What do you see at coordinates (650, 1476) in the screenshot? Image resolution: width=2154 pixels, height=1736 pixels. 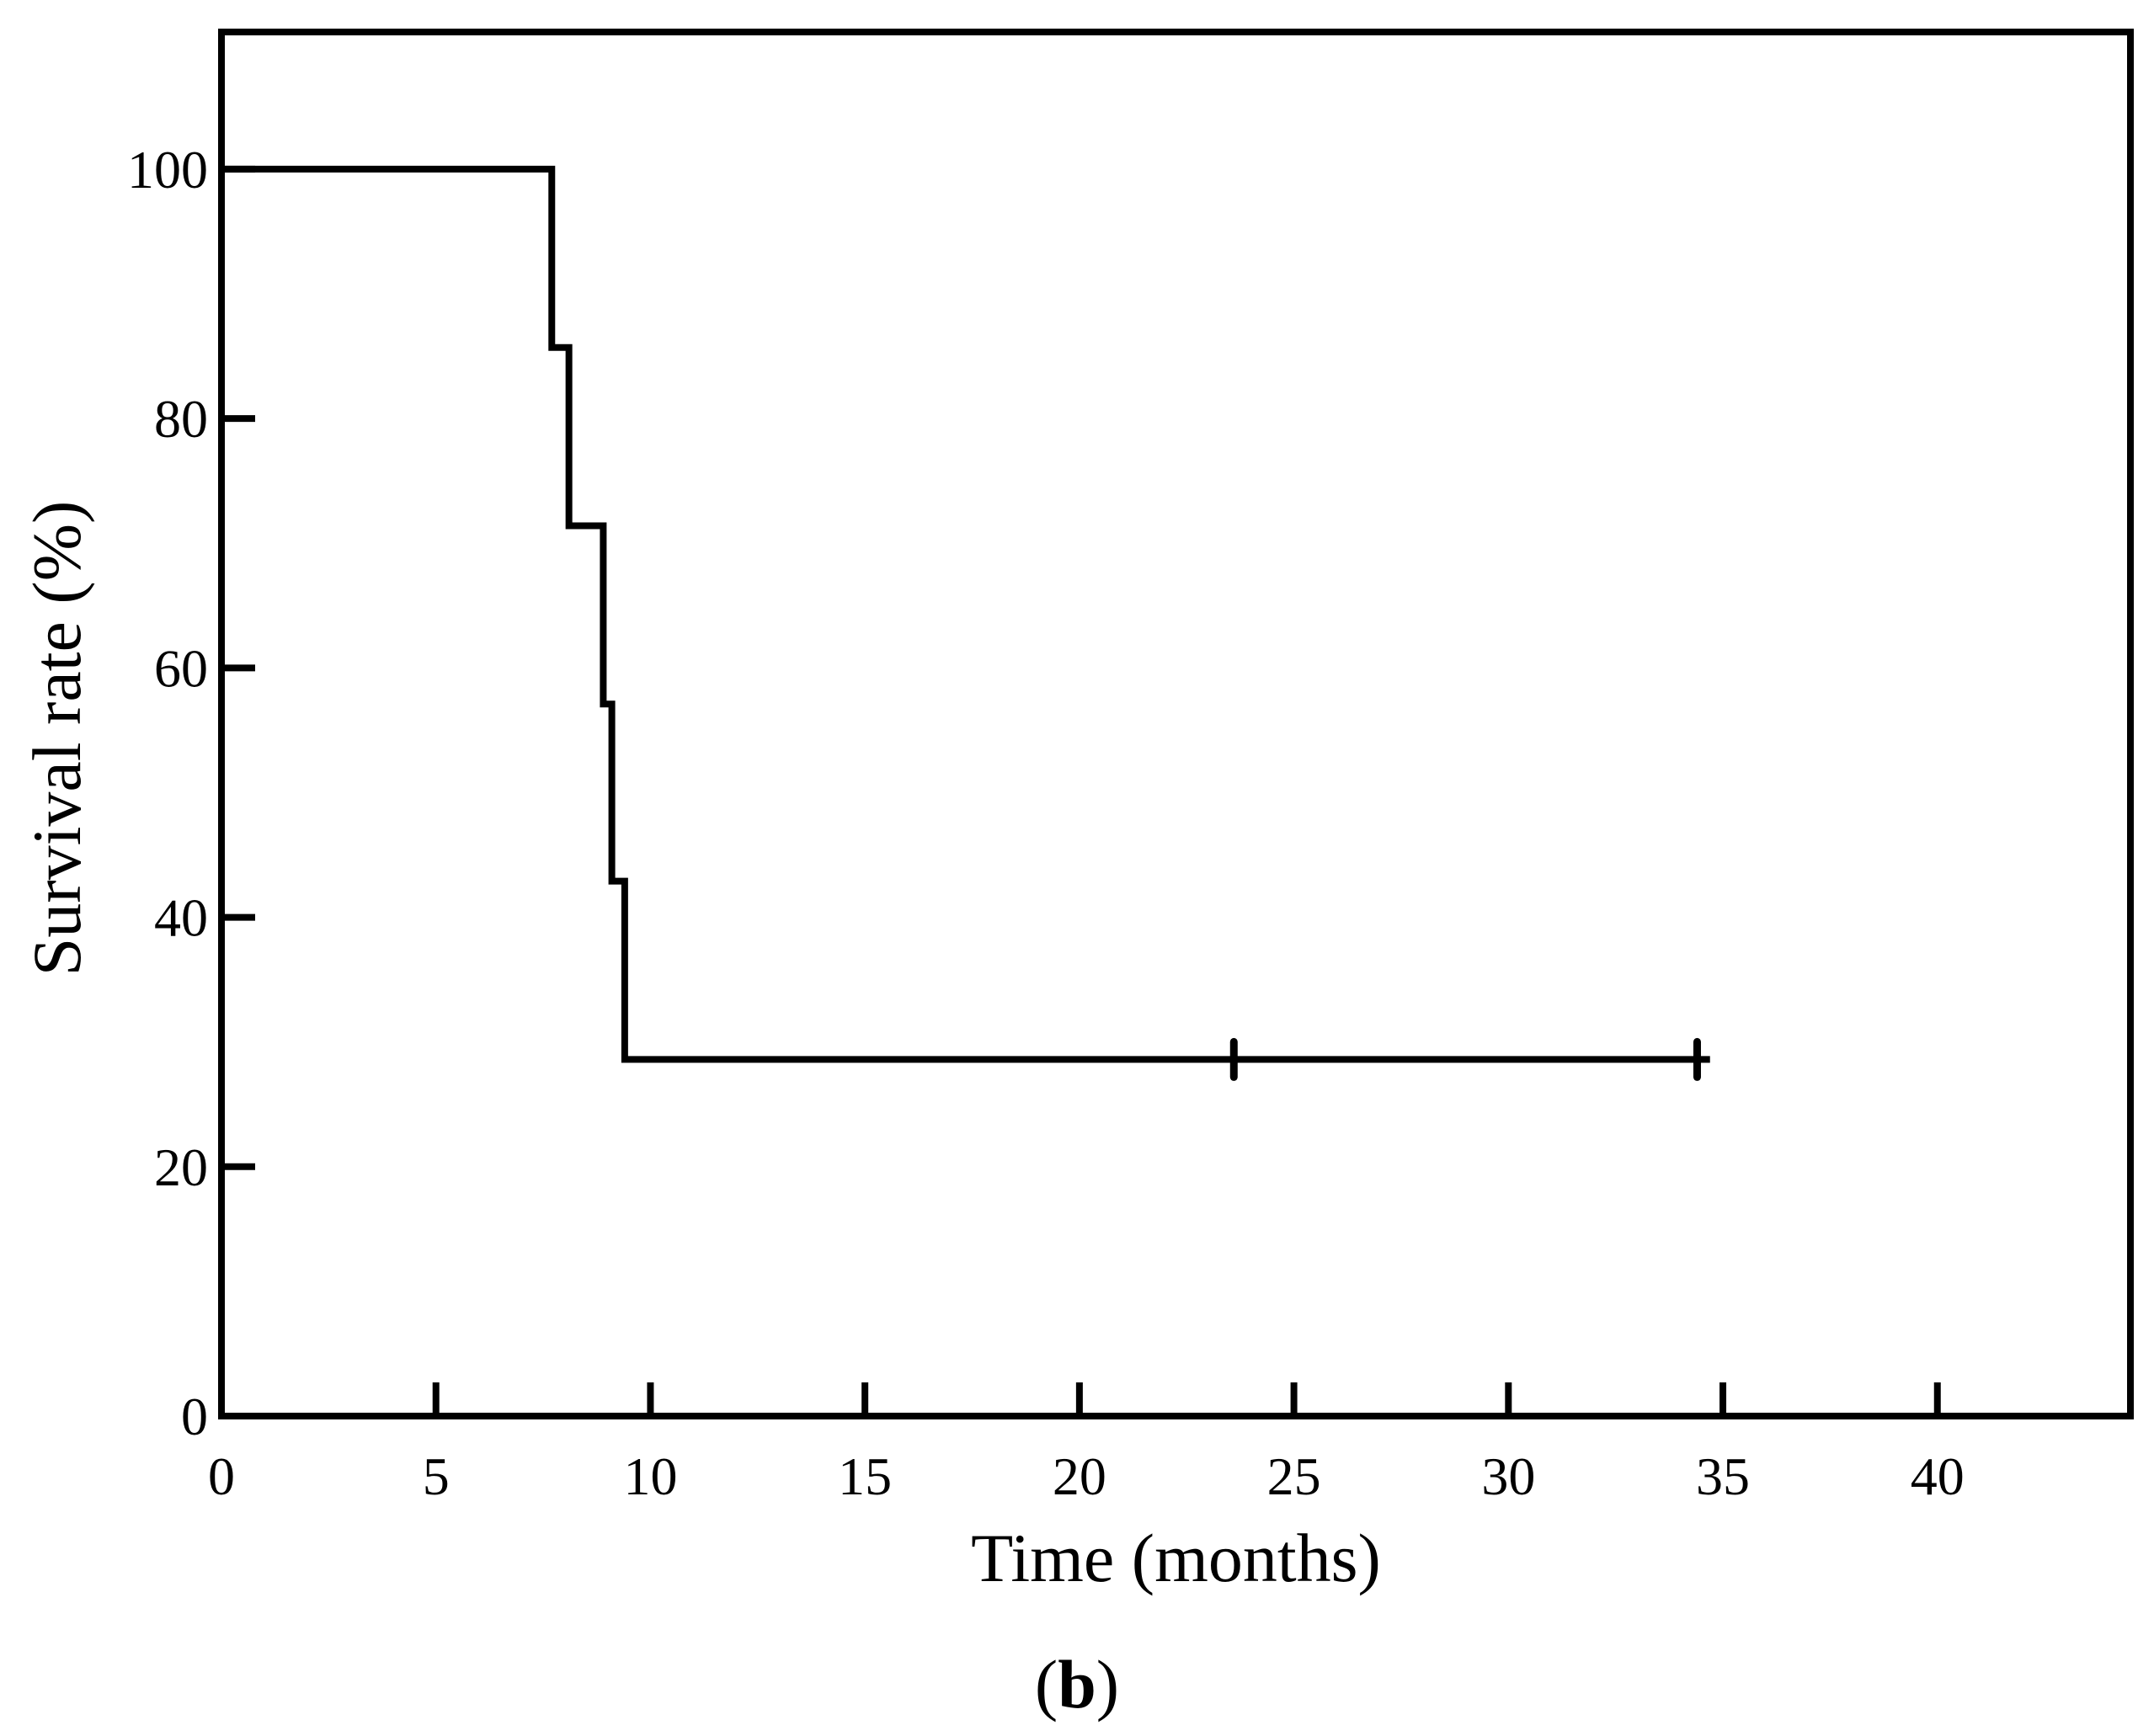 I see `x-tick-label: 10` at bounding box center [650, 1476].